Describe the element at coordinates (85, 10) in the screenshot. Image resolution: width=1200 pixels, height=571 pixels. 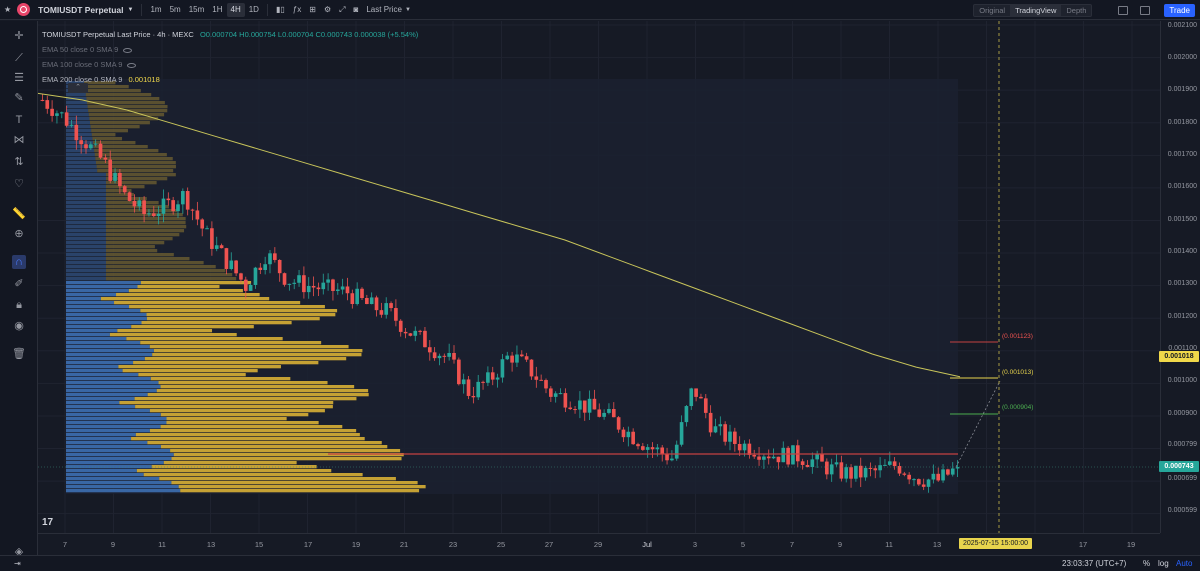
I see `symbol-selector: TOMIUSDT Perpetual ▼` at that location.